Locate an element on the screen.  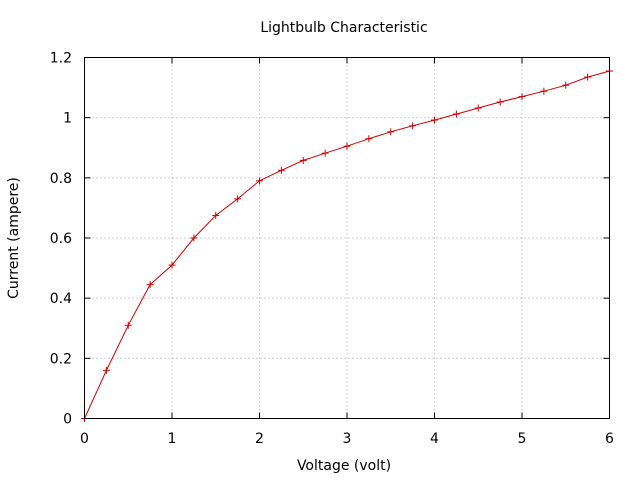
y-tick-label: 0 is located at coordinates (67, 420).